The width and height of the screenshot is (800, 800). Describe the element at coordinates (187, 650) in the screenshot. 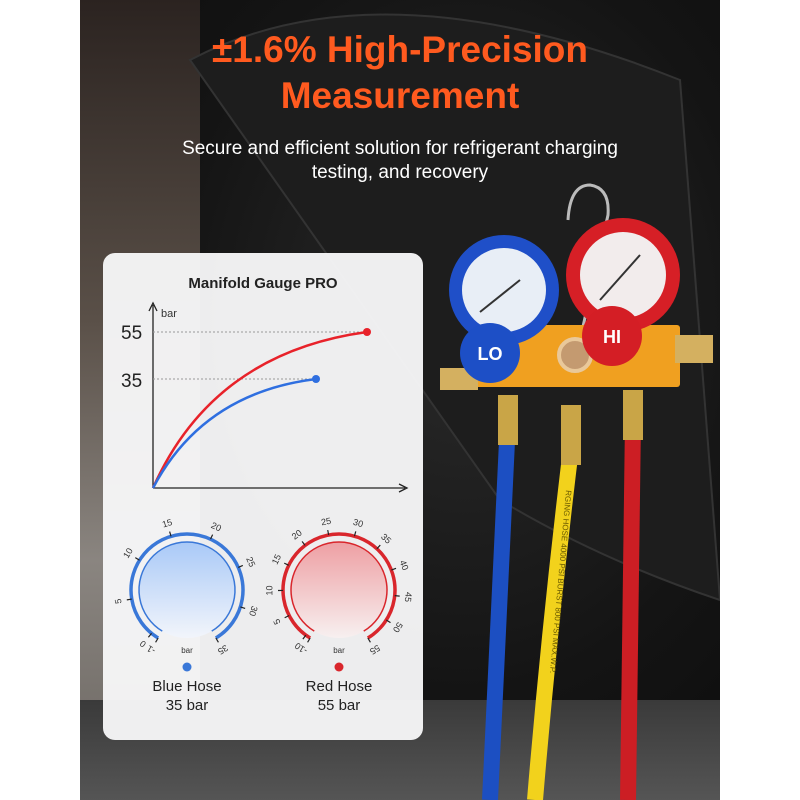

I see `blue-dial-unit: bar` at that location.